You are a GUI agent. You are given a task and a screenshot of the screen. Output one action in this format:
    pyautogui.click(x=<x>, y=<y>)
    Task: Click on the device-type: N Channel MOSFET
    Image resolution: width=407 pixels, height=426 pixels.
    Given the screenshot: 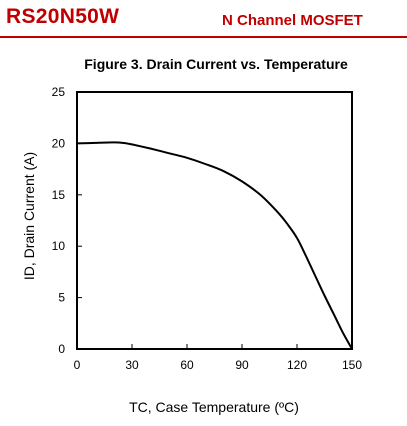 What is the action you would take?
    pyautogui.click(x=292, y=20)
    